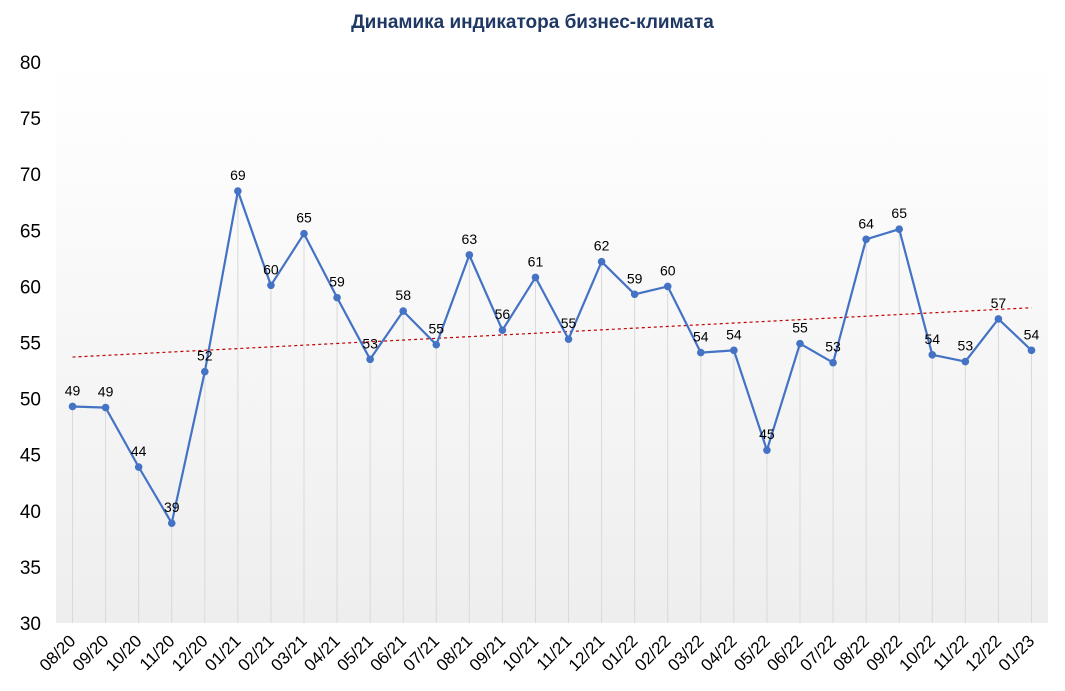 The height and width of the screenshot is (691, 1065). I want to click on data-label: 57, so click(999, 303).